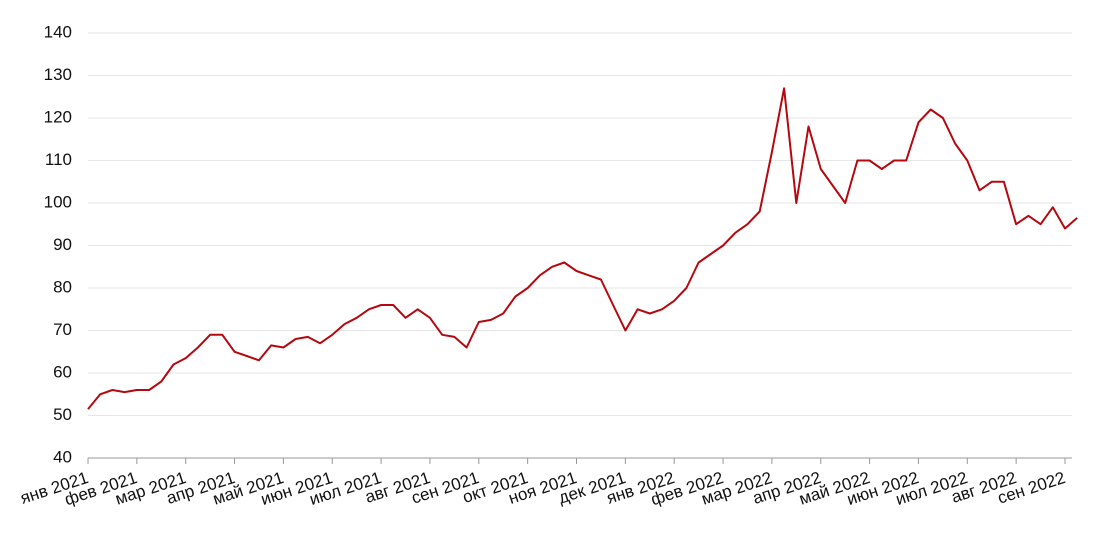 The image size is (1100, 543). Describe the element at coordinates (58, 159) in the screenshot. I see `y-tick-label: 110` at that location.